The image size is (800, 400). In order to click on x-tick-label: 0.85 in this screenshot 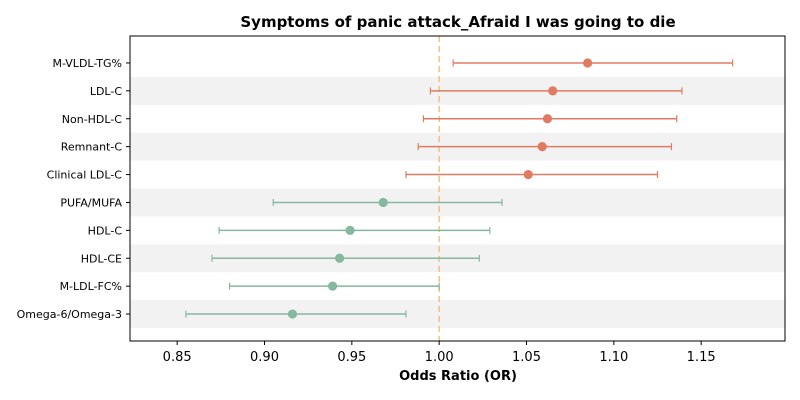, I will do `click(177, 357)`.